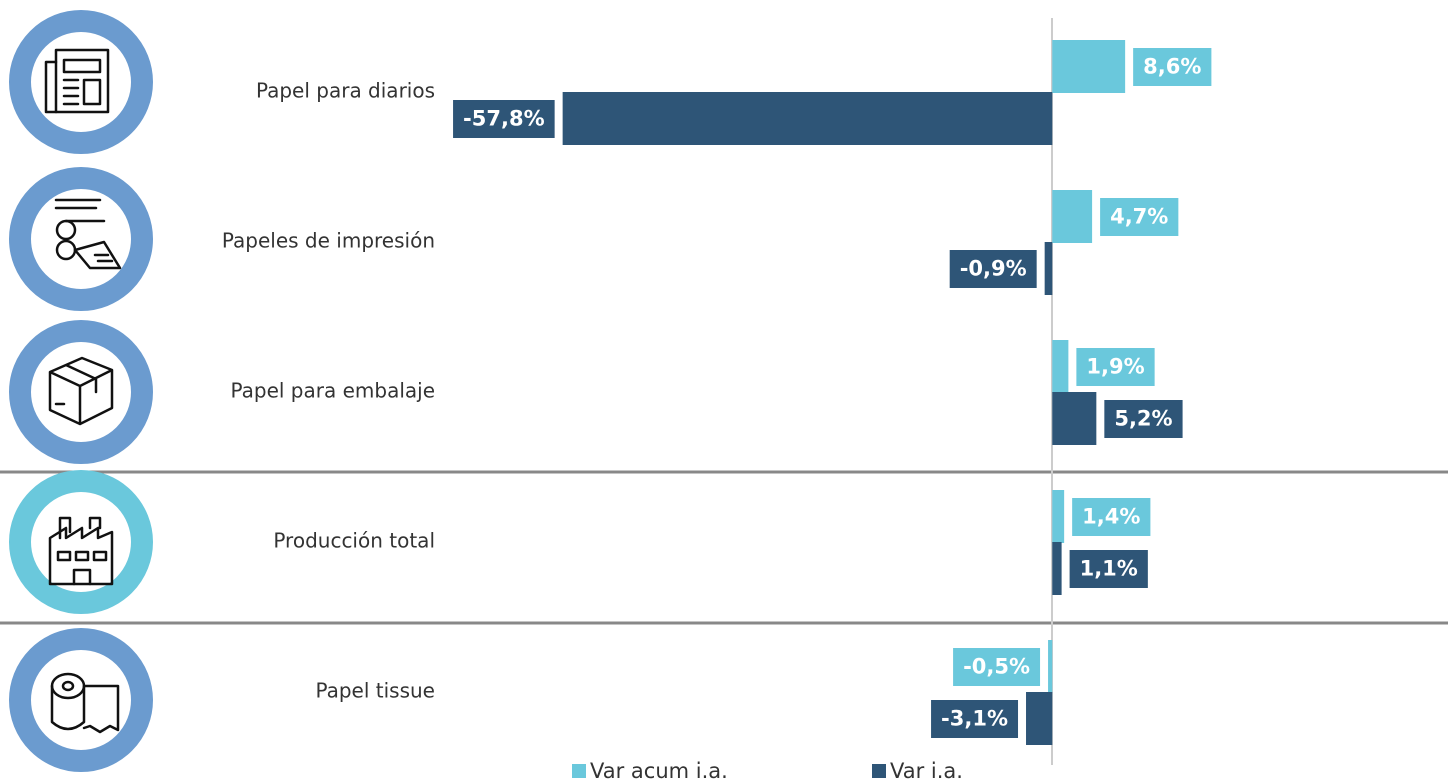 This screenshot has width=1448, height=782. I want to click on legend-label: Var acum i.a., so click(659, 770).